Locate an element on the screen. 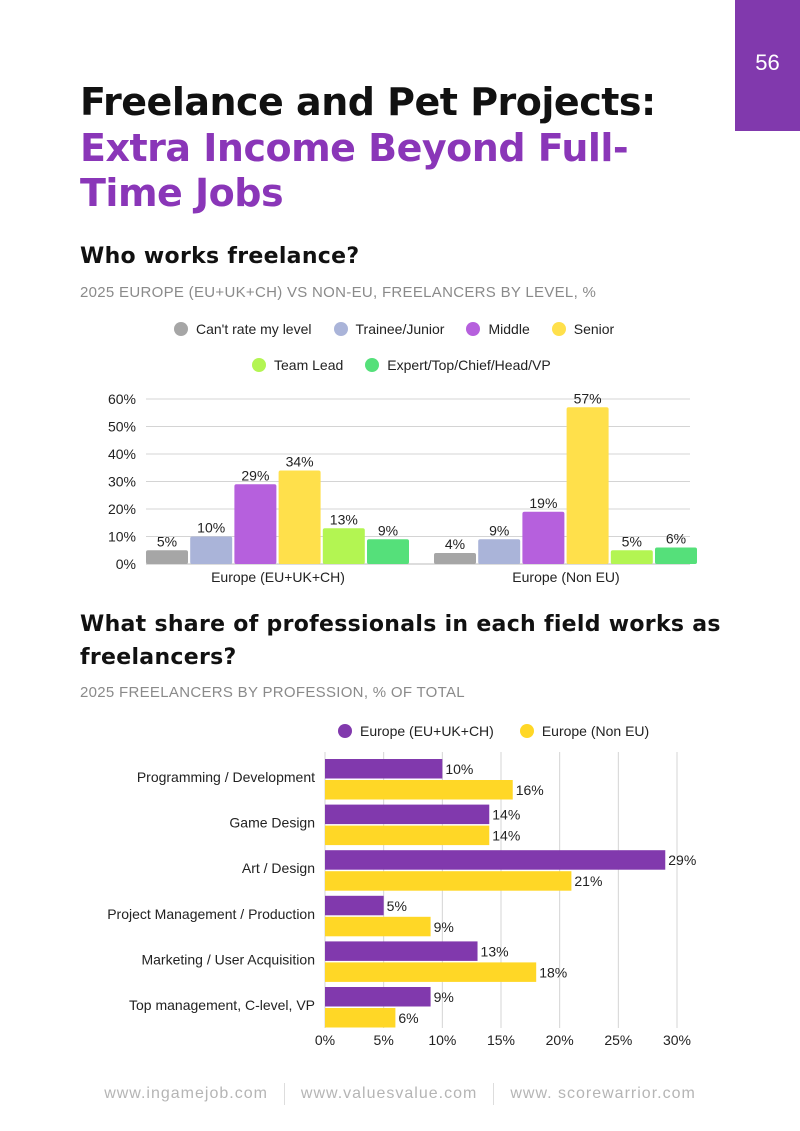  title-line-2: Extra Income Beyond Full-Time Jobs is located at coordinates (354, 170).